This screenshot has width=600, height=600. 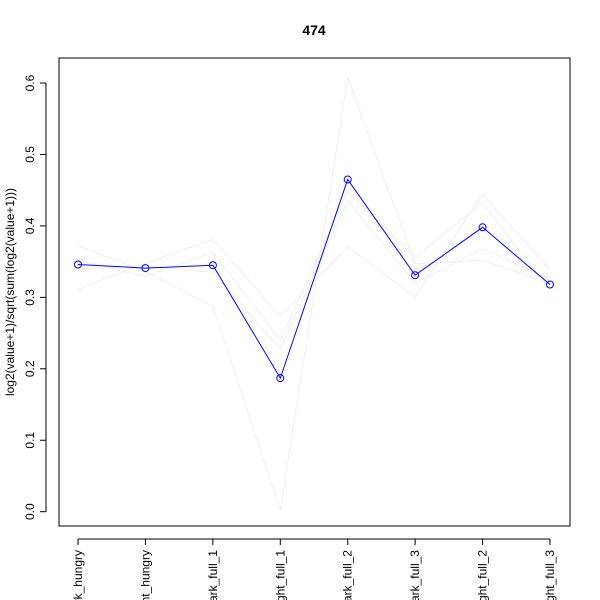 I want to click on y-axis: 0.0 0.1 0.2 0.3 0.4 0.5 0.6, so click(x=35, y=297).